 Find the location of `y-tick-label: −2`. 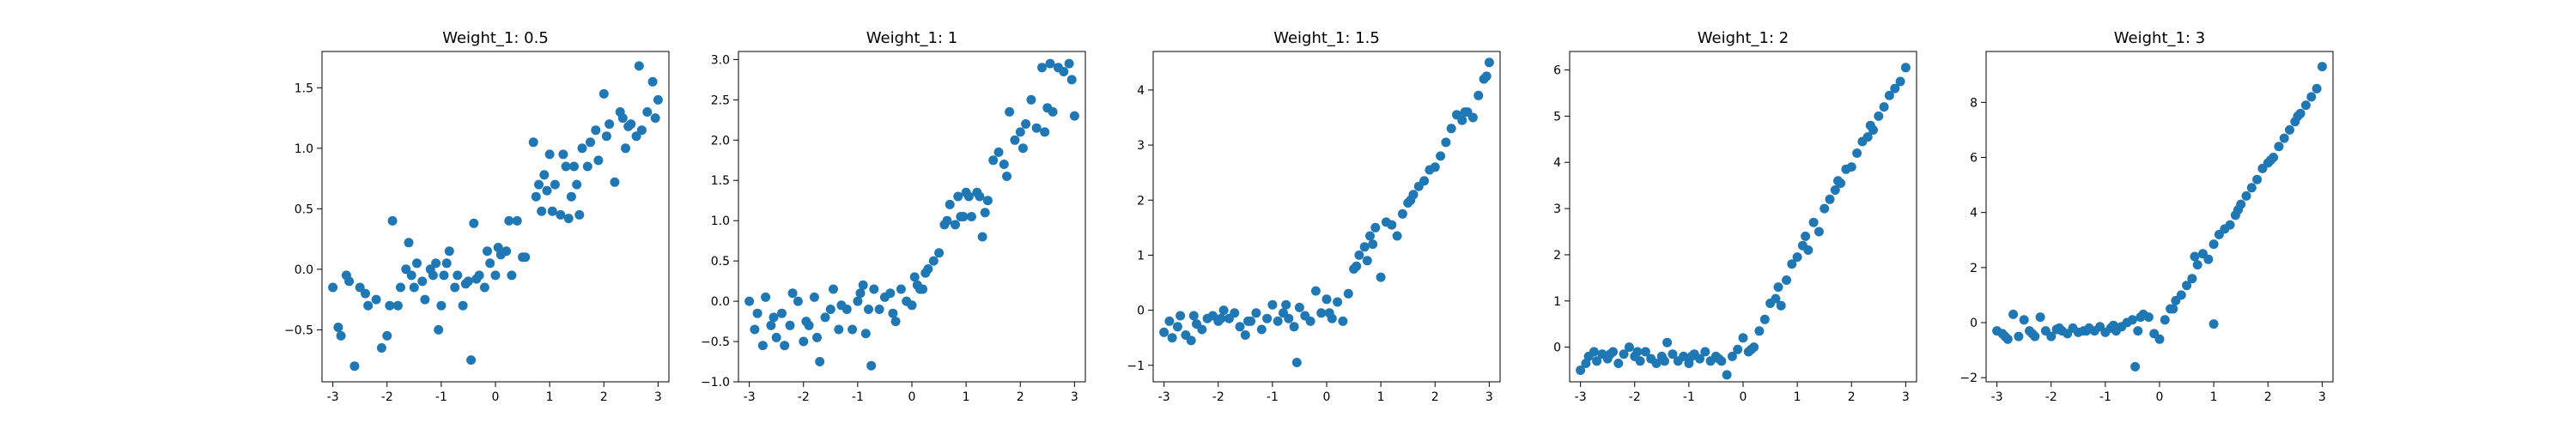

y-tick-label: −2 is located at coordinates (1968, 378).